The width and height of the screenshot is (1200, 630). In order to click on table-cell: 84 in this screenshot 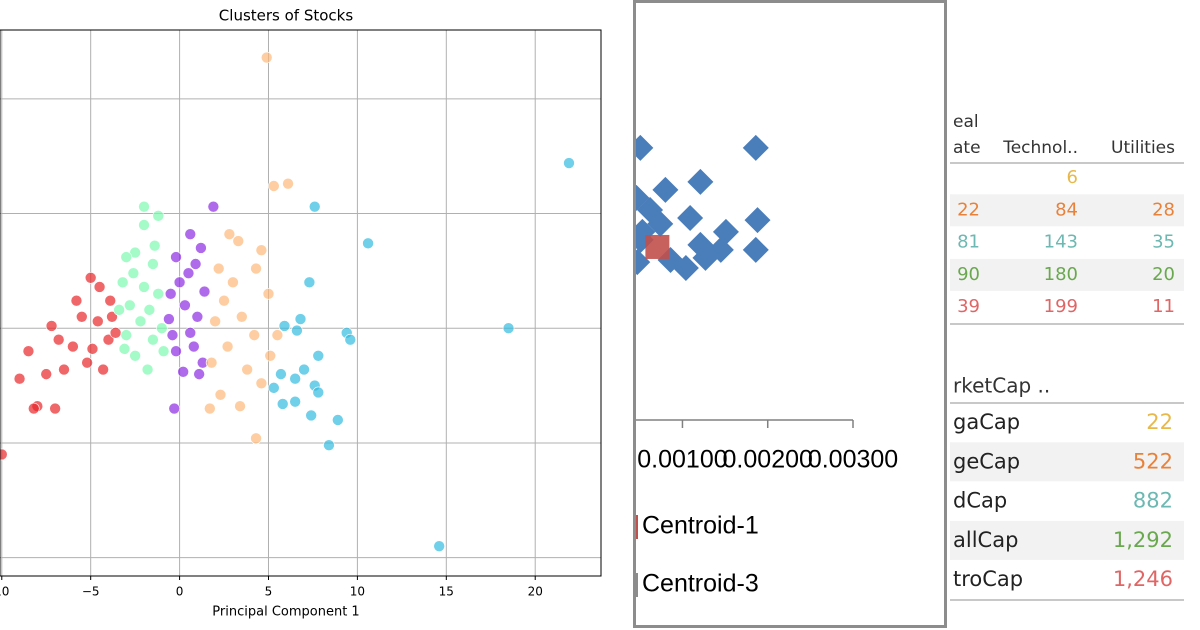, I will do `click(1066, 209)`.